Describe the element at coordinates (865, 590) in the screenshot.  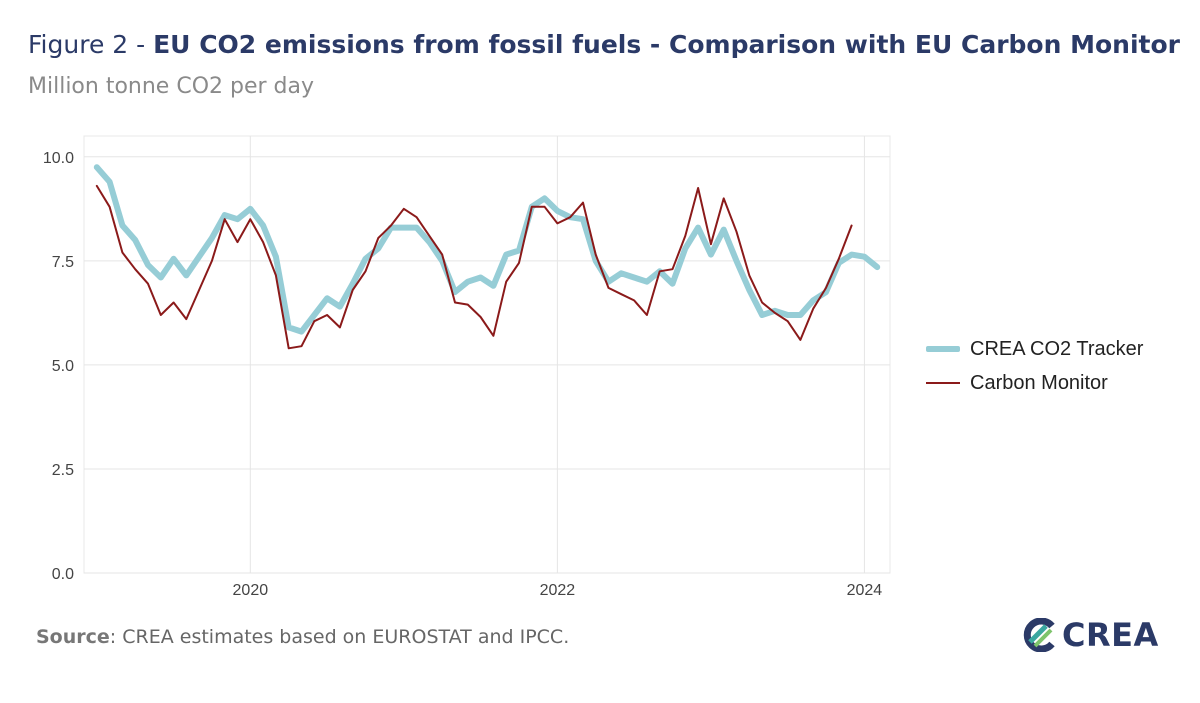
I see `x-tick-label: 2024` at that location.